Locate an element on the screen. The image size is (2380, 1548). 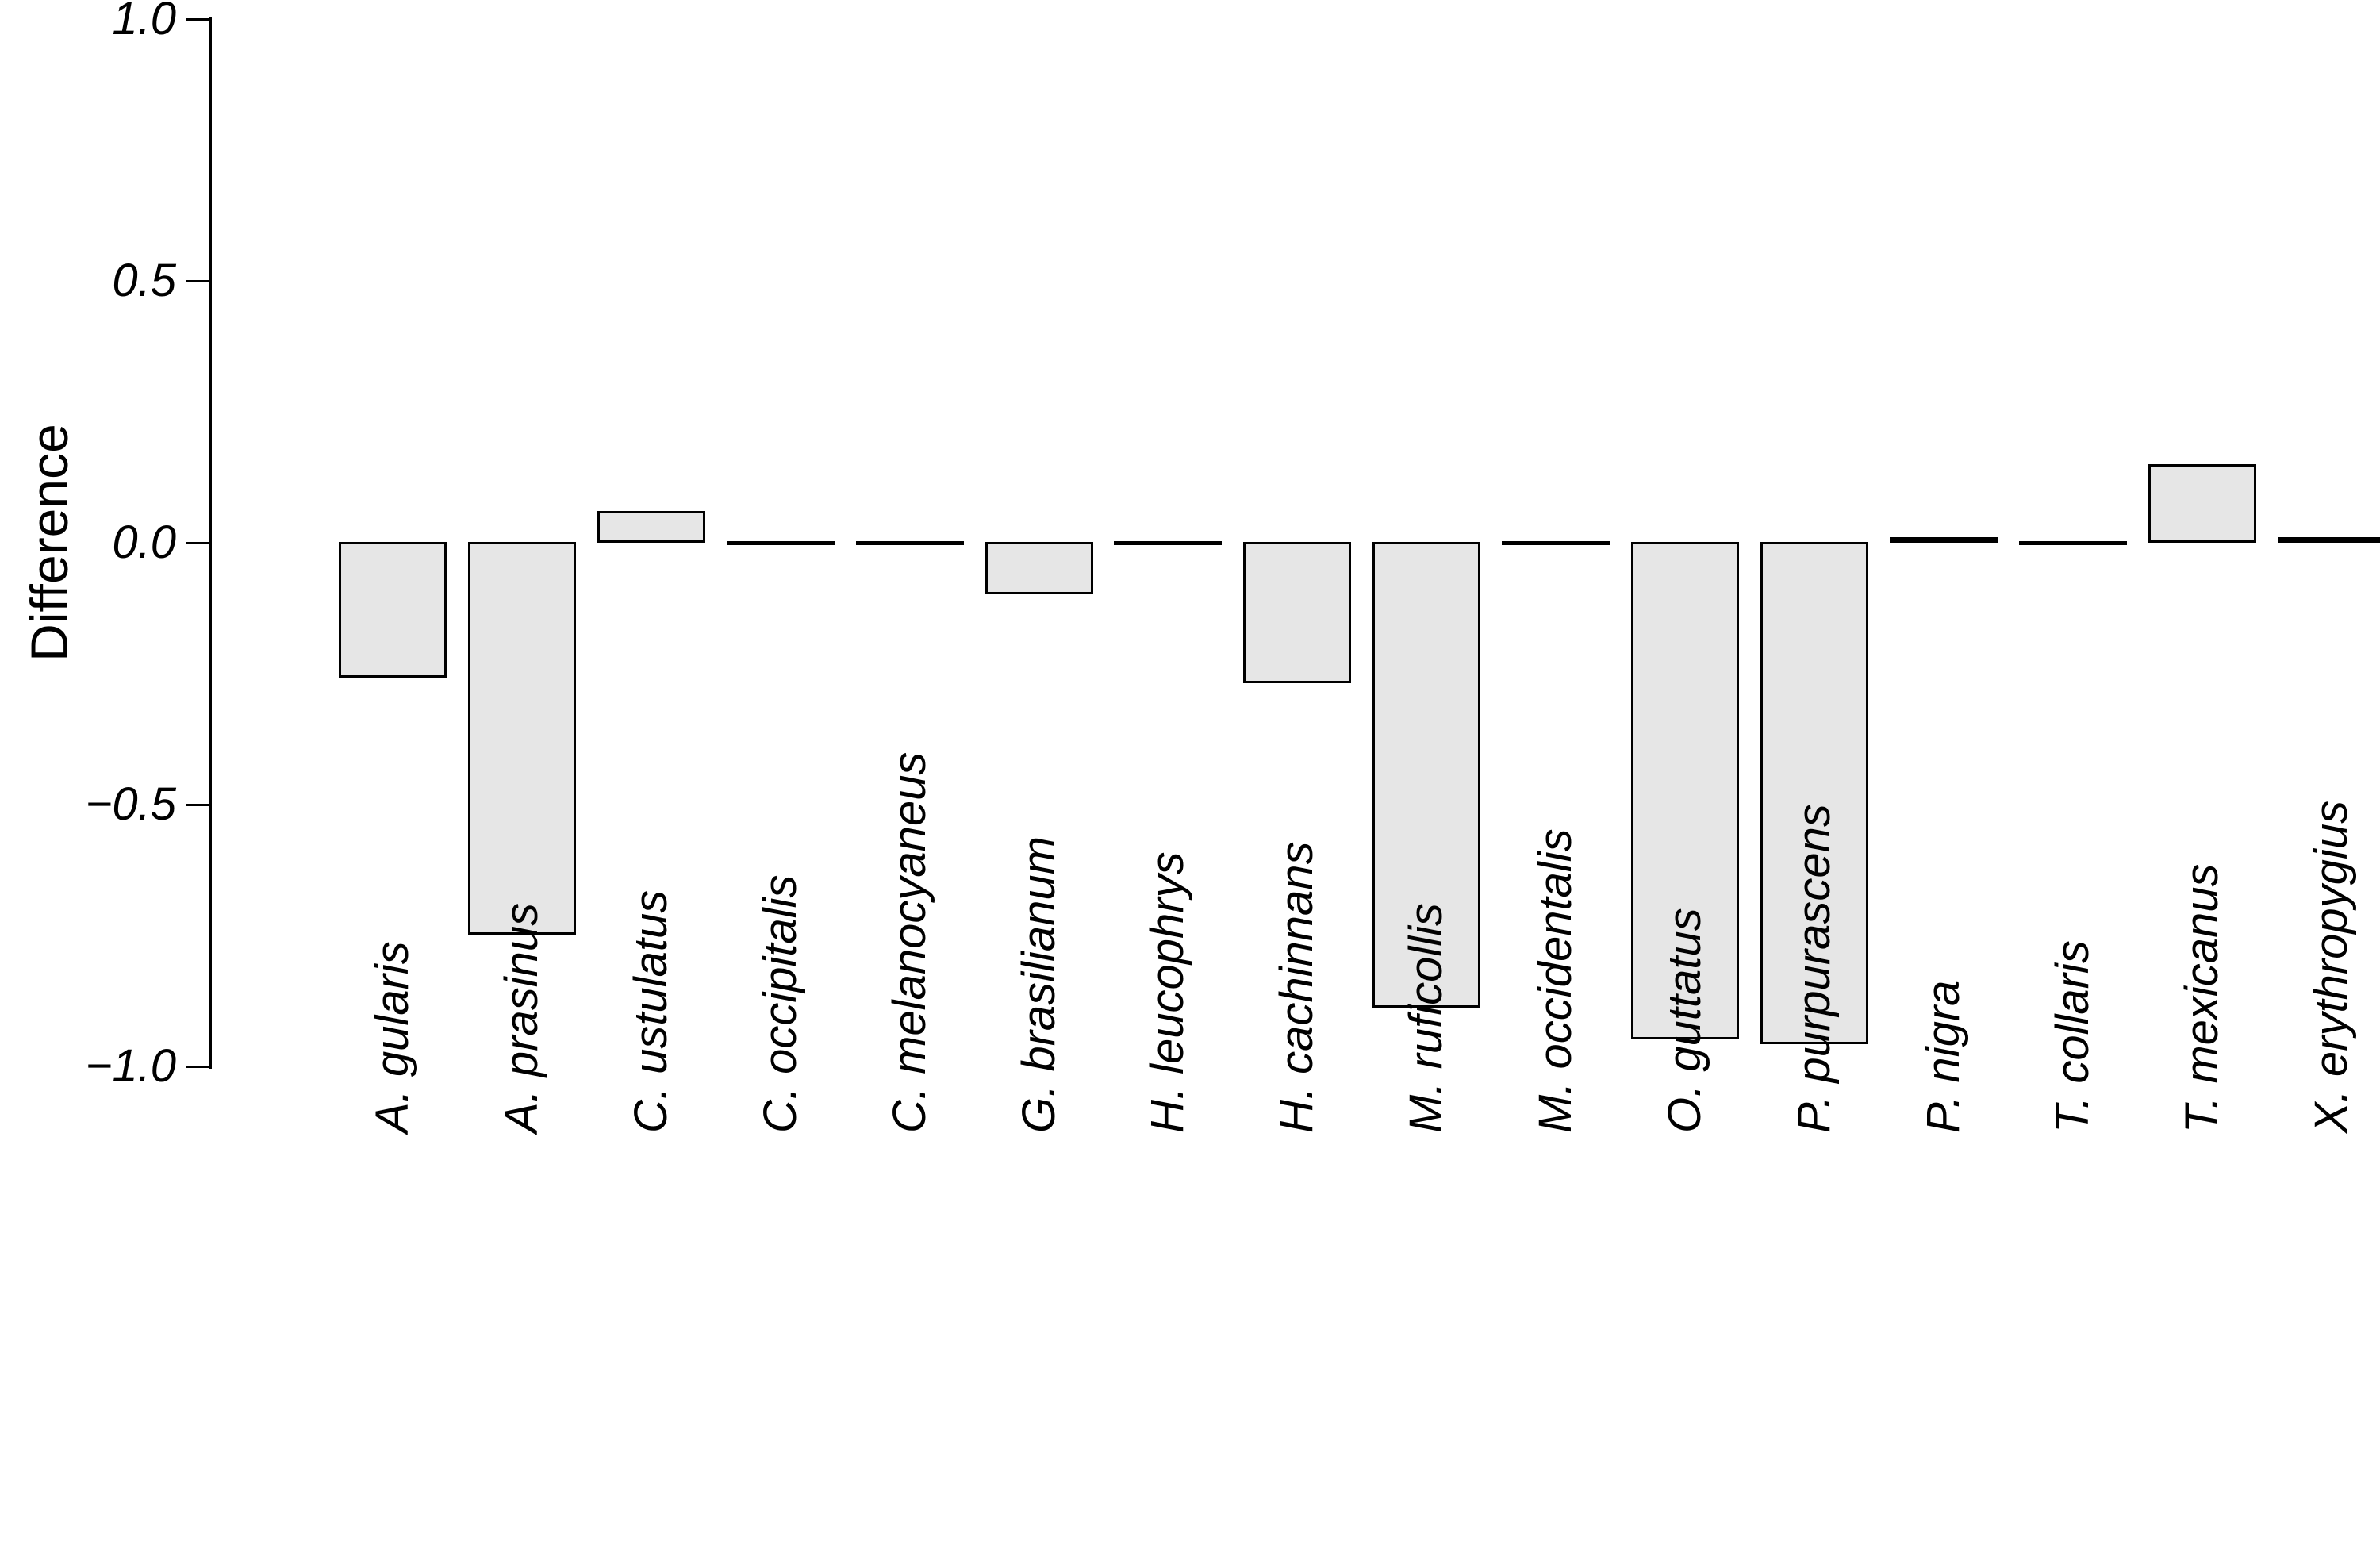
y-axis-line is located at coordinates (210, 543).